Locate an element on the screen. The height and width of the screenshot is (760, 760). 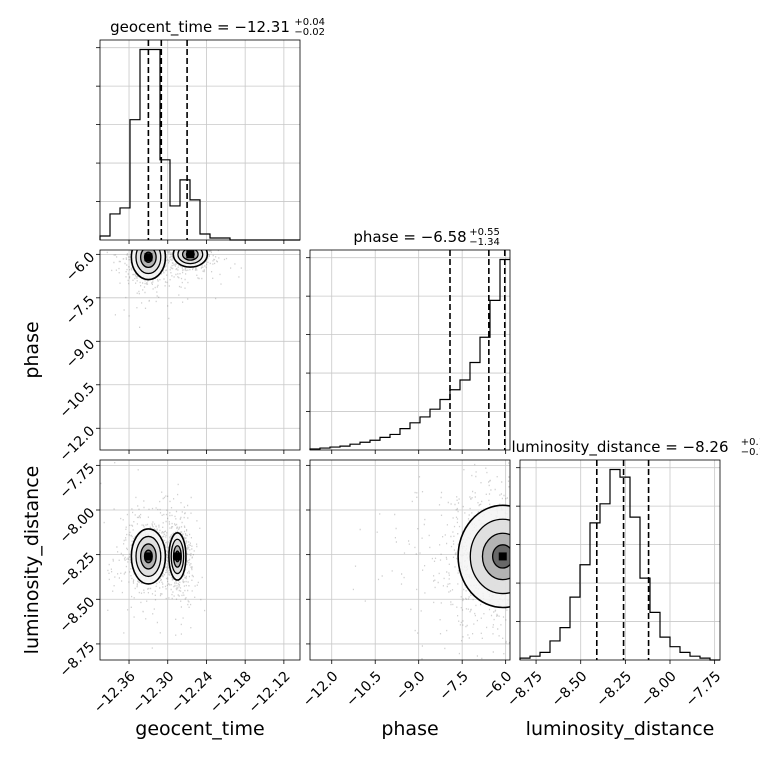
x-axis-label-luminosity_distance: luminosity_distance is located at coordinates (620, 729).